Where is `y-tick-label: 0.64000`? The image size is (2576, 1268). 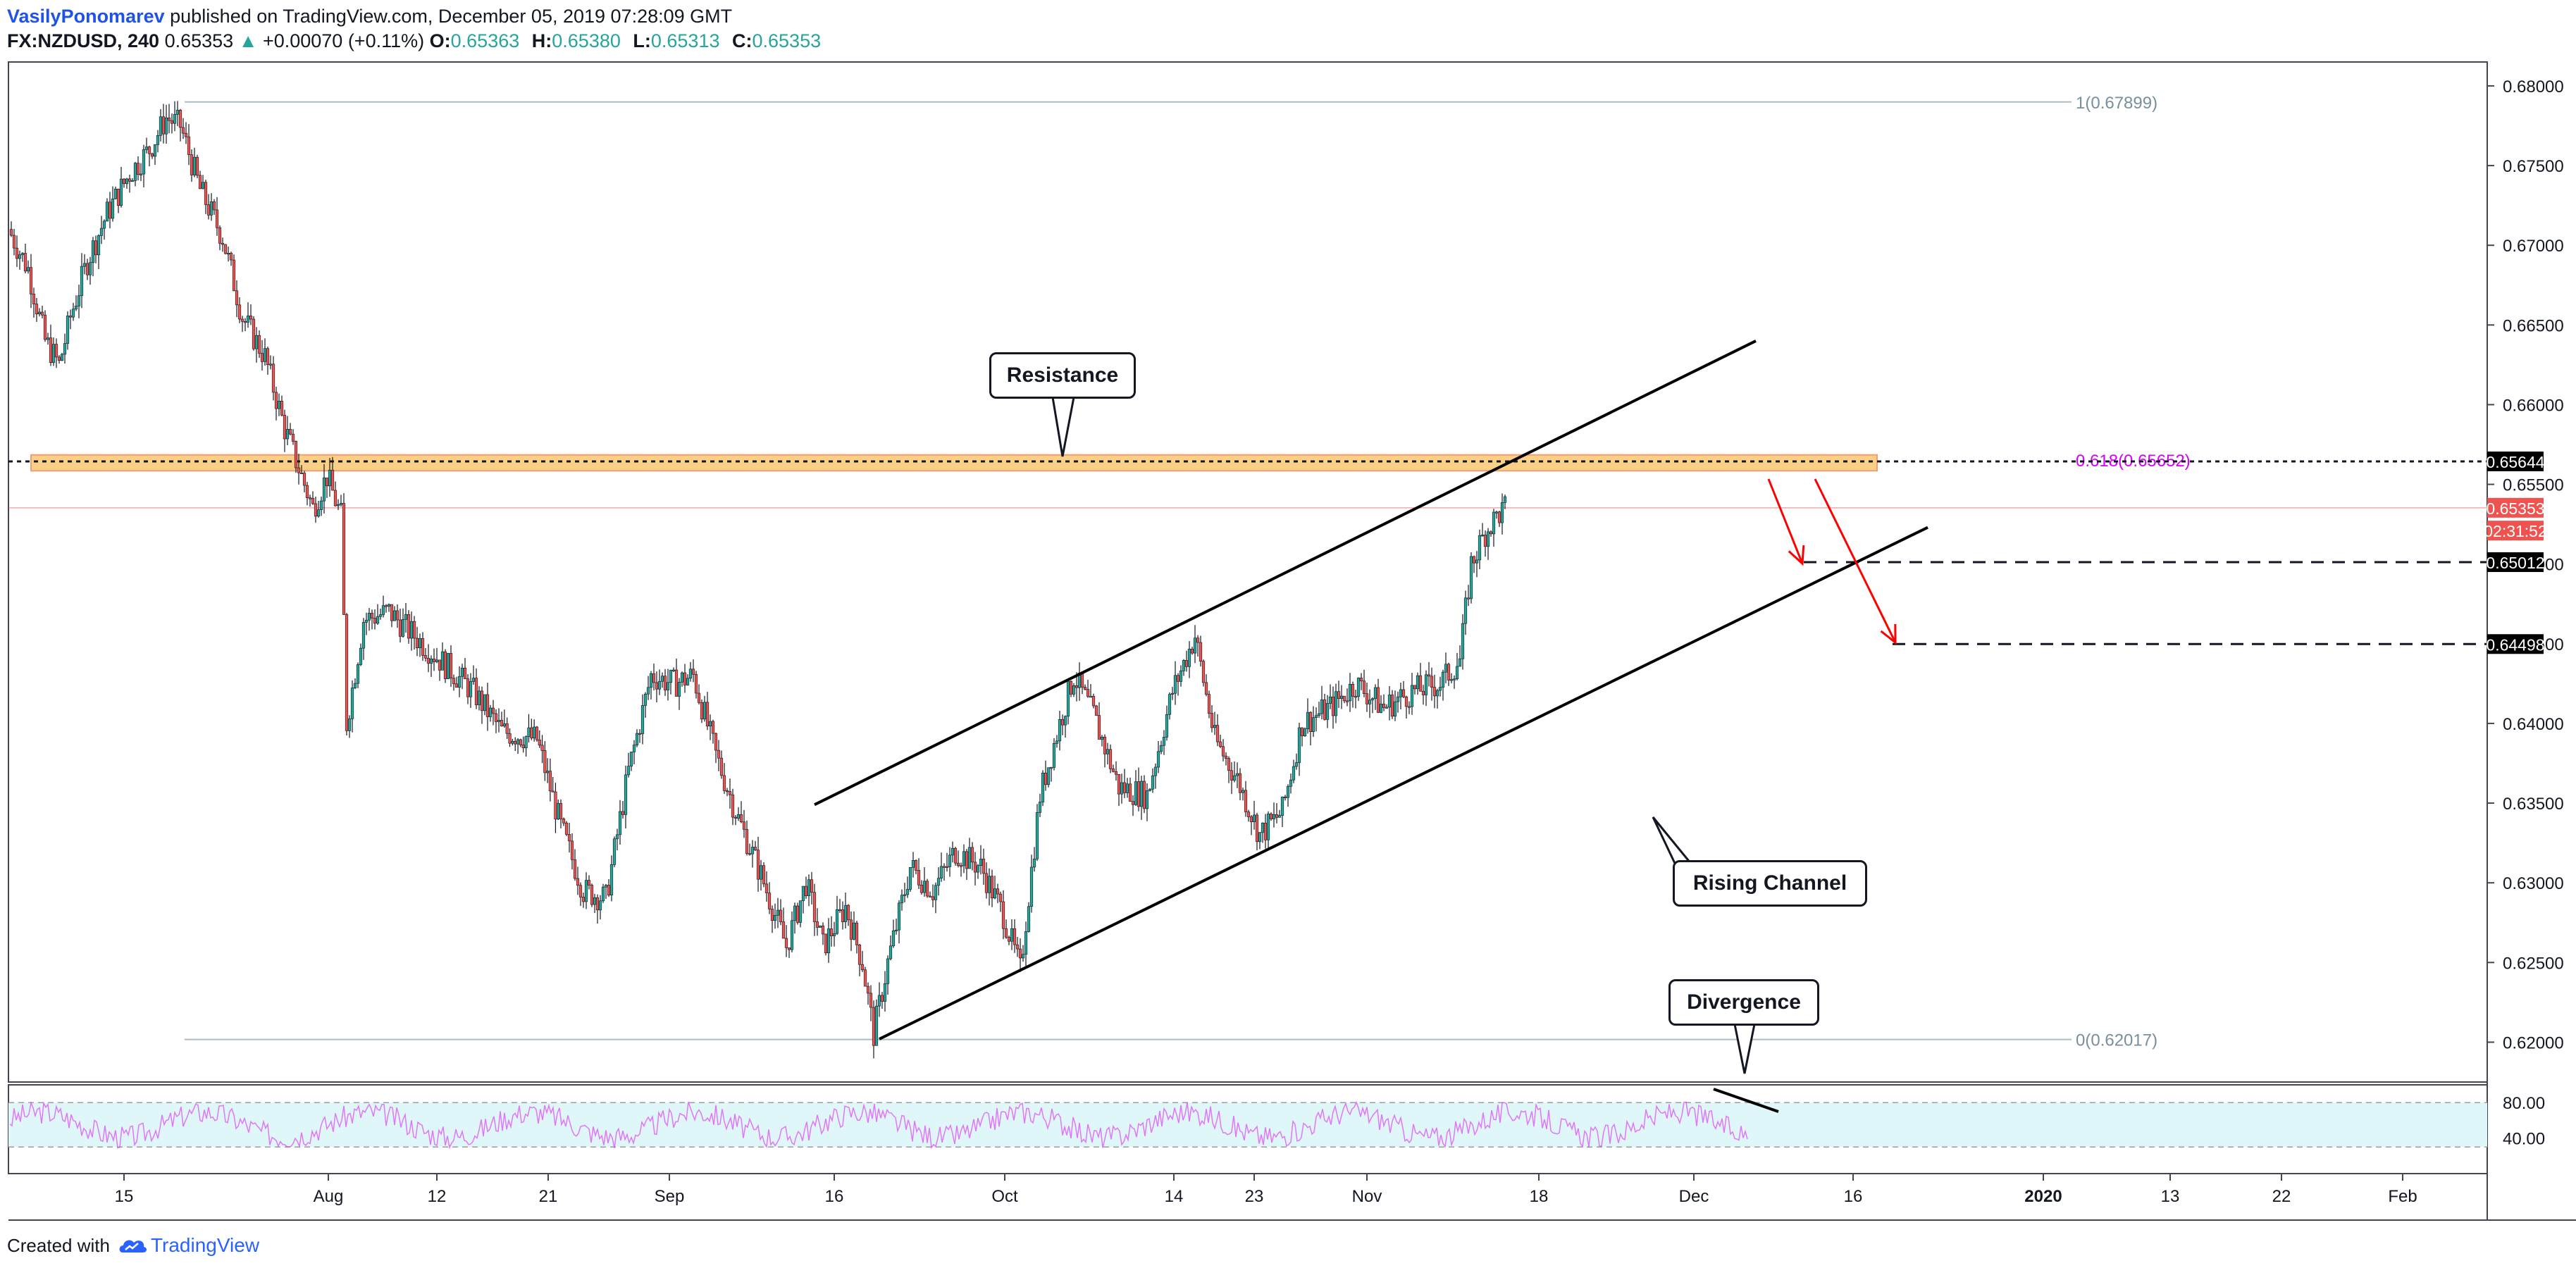
y-tick-label: 0.64000 is located at coordinates (2533, 725).